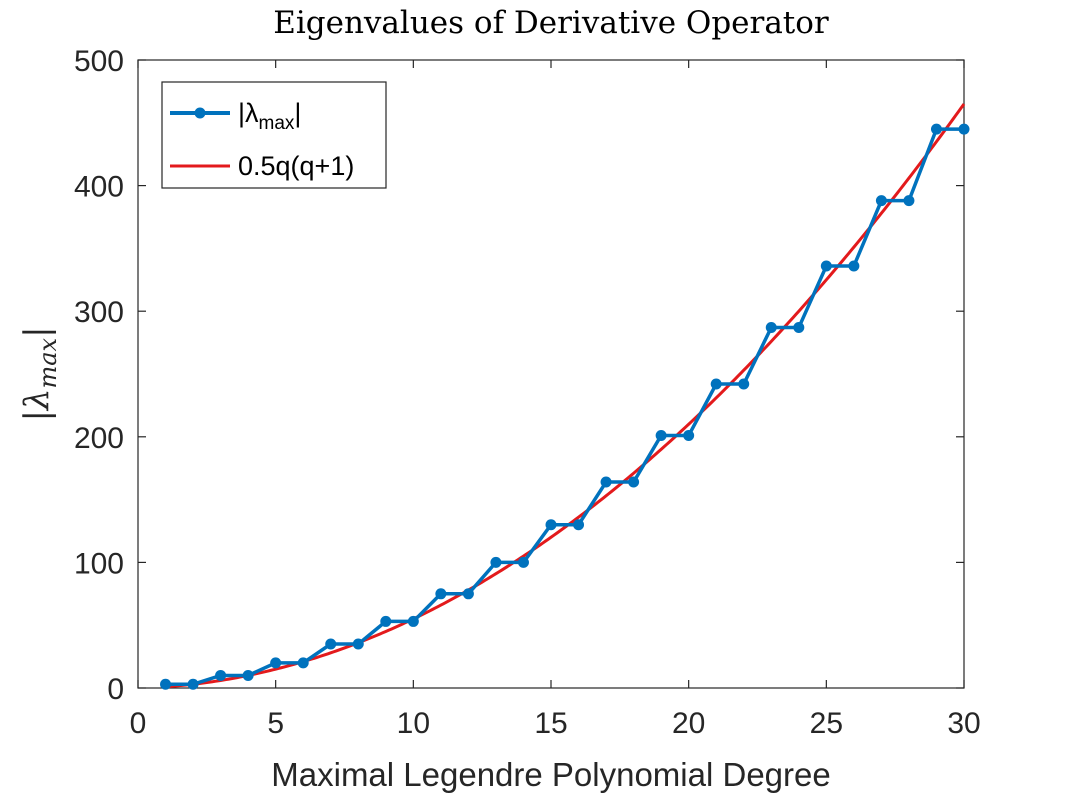 This screenshot has height=800, width=1067. What do you see at coordinates (275, 723) in the screenshot?
I see `x-tick-label: 5` at bounding box center [275, 723].